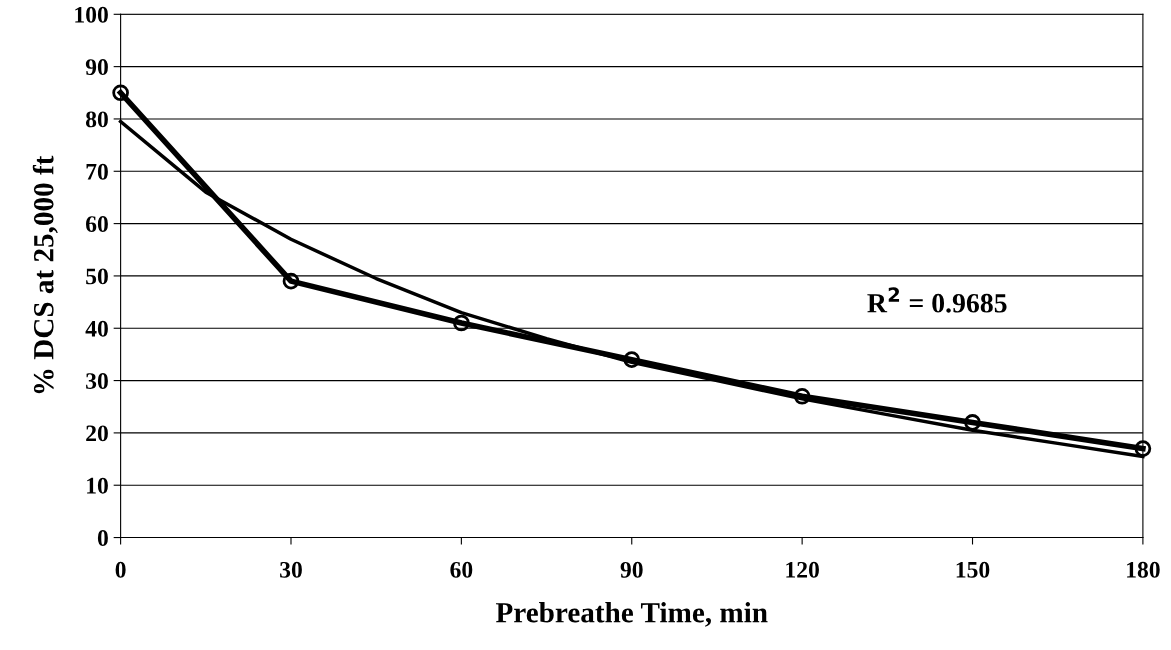 The width and height of the screenshot is (1171, 650). I want to click on x-axis-title: Prebreathe Time, min, so click(631, 614).